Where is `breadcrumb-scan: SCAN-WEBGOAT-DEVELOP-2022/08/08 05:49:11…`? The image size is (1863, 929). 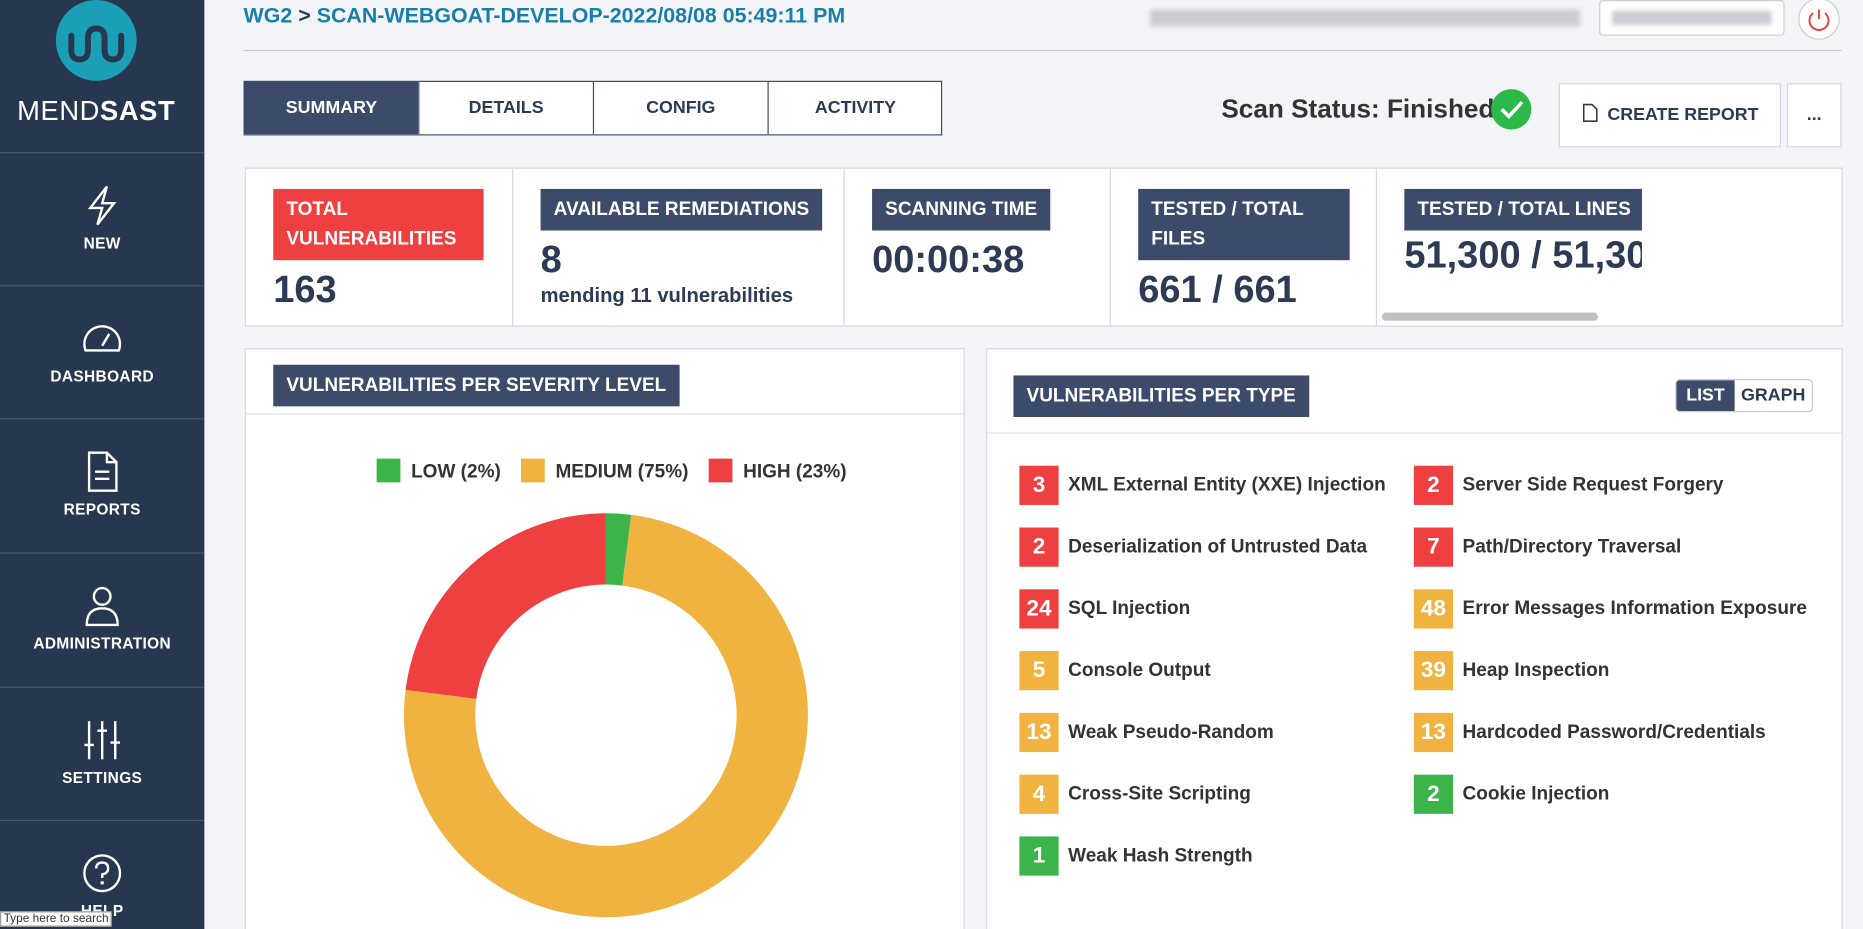 breadcrumb-scan: SCAN-WEBGOAT-DEVELOP-2022/08/08 05:49:11… is located at coordinates (581, 16).